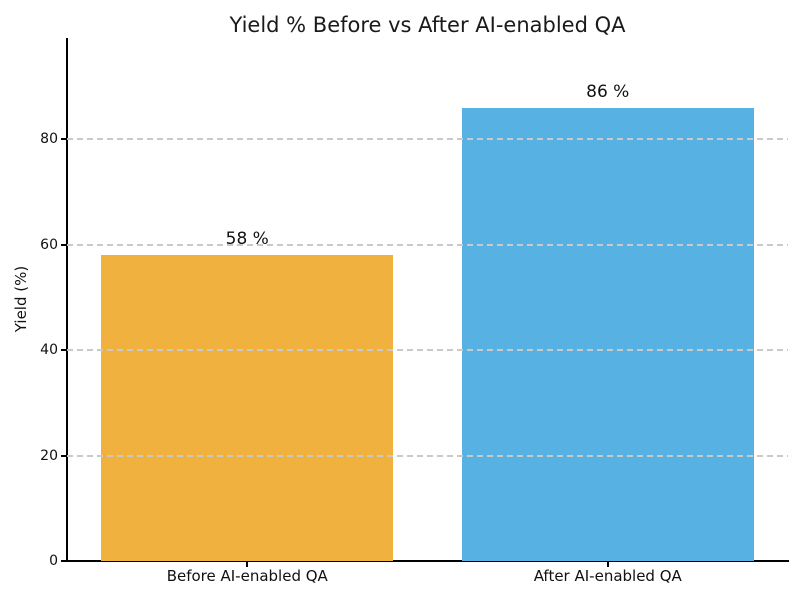 The height and width of the screenshot is (600, 800). Describe the element at coordinates (608, 91) in the screenshot. I see `bar-value-label: 86 %` at that location.